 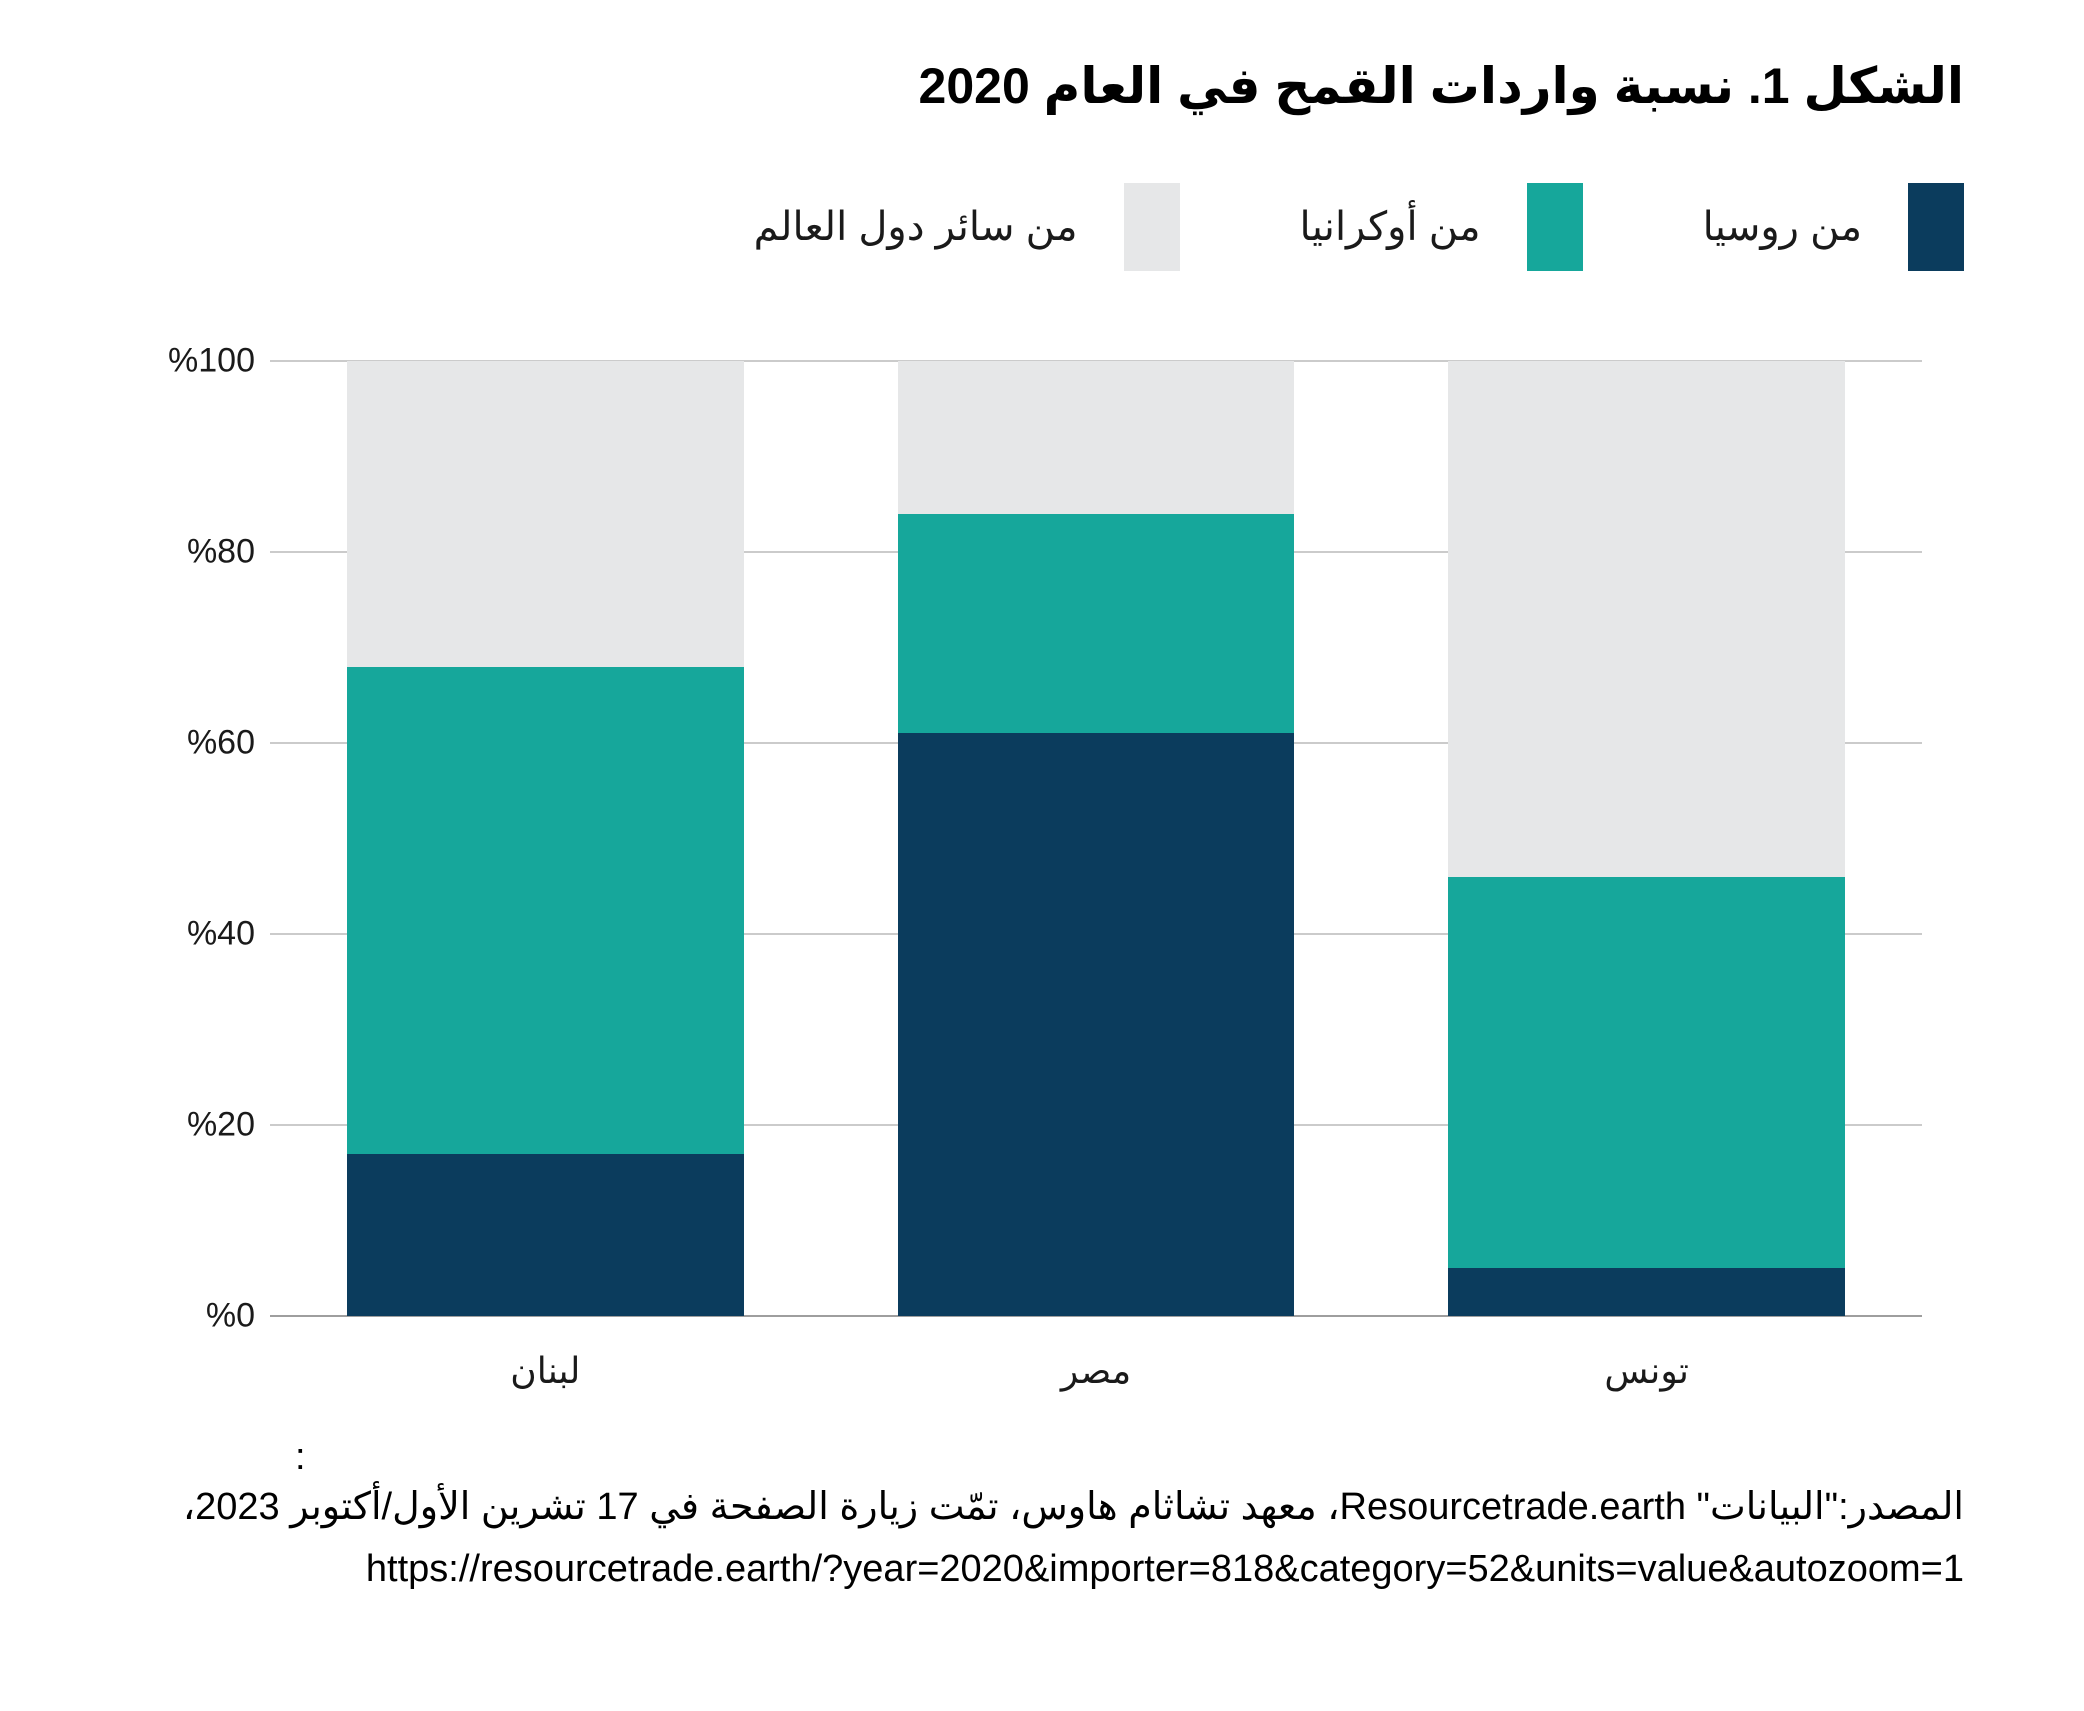 I want to click on legend-item-world: من سائر دول العالم, so click(x=967, y=227).